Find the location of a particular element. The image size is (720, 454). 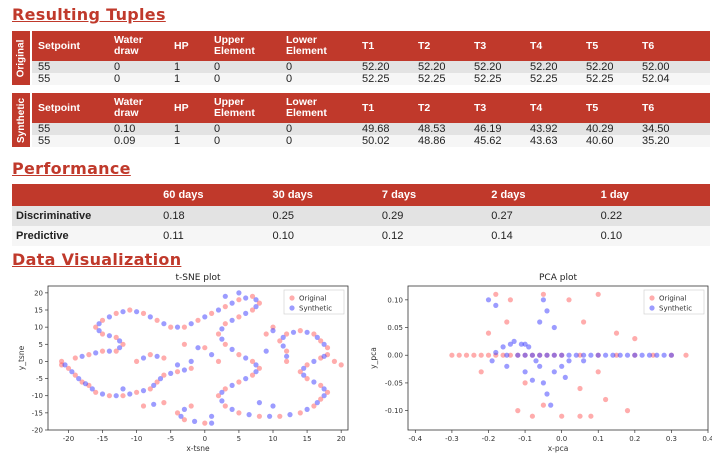

column-header: T5 is located at coordinates (592, 108).